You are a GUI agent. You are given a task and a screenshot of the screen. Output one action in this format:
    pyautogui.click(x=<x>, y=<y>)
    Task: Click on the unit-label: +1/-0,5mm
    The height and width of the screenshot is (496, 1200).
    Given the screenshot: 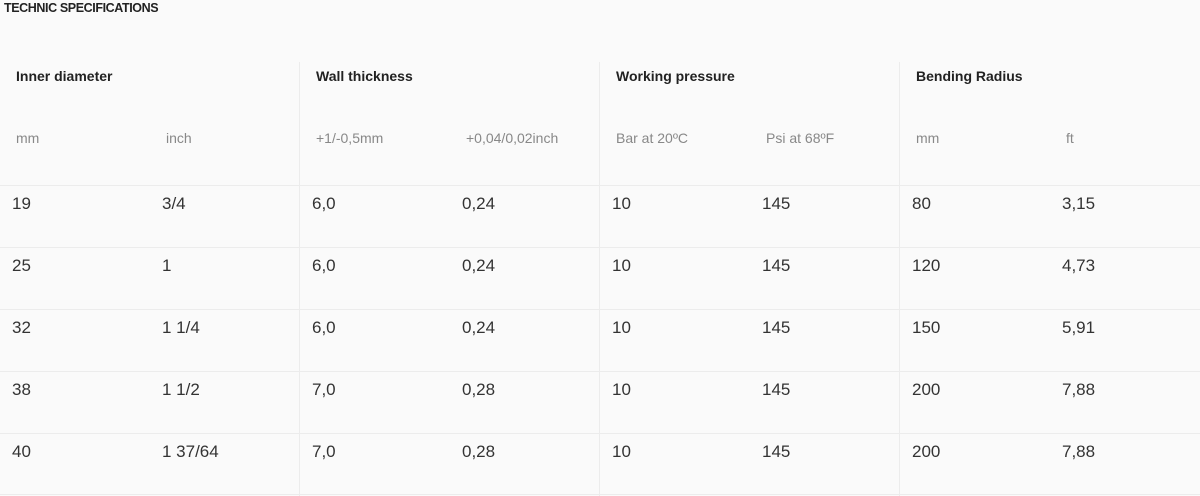 What is the action you would take?
    pyautogui.click(x=350, y=138)
    